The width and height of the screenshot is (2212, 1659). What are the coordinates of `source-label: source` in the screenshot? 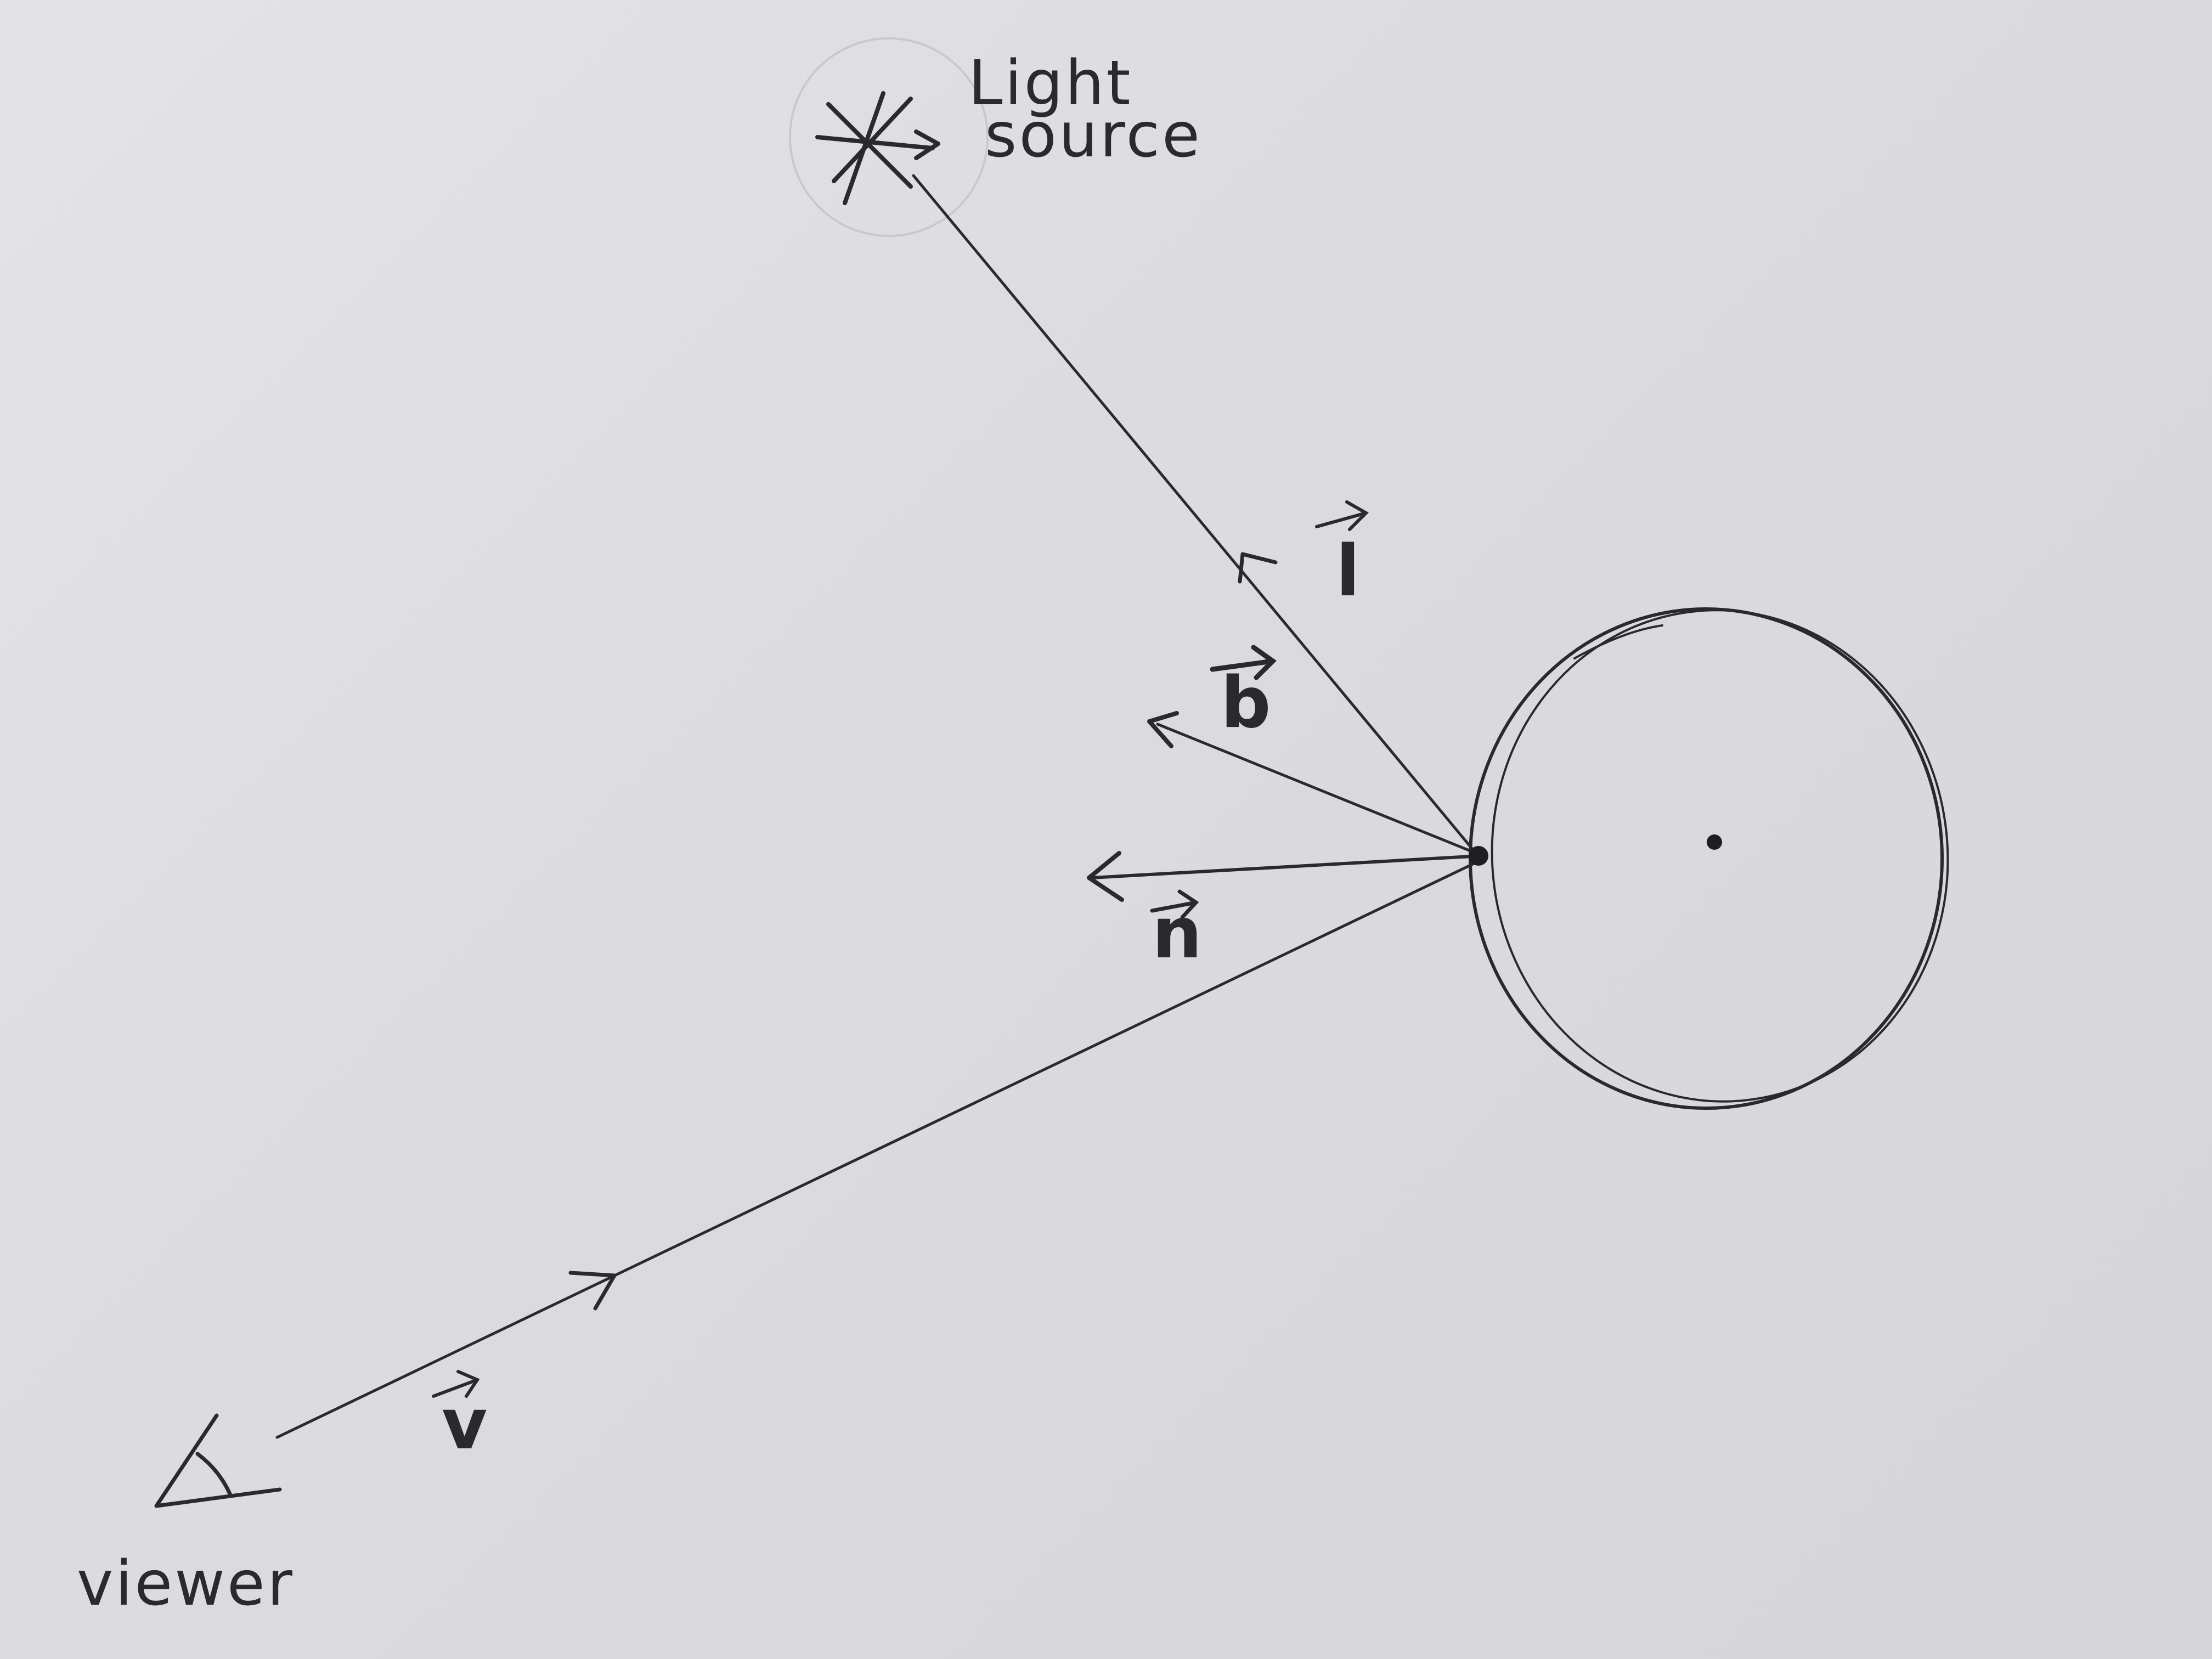 It's located at (1093, 135).